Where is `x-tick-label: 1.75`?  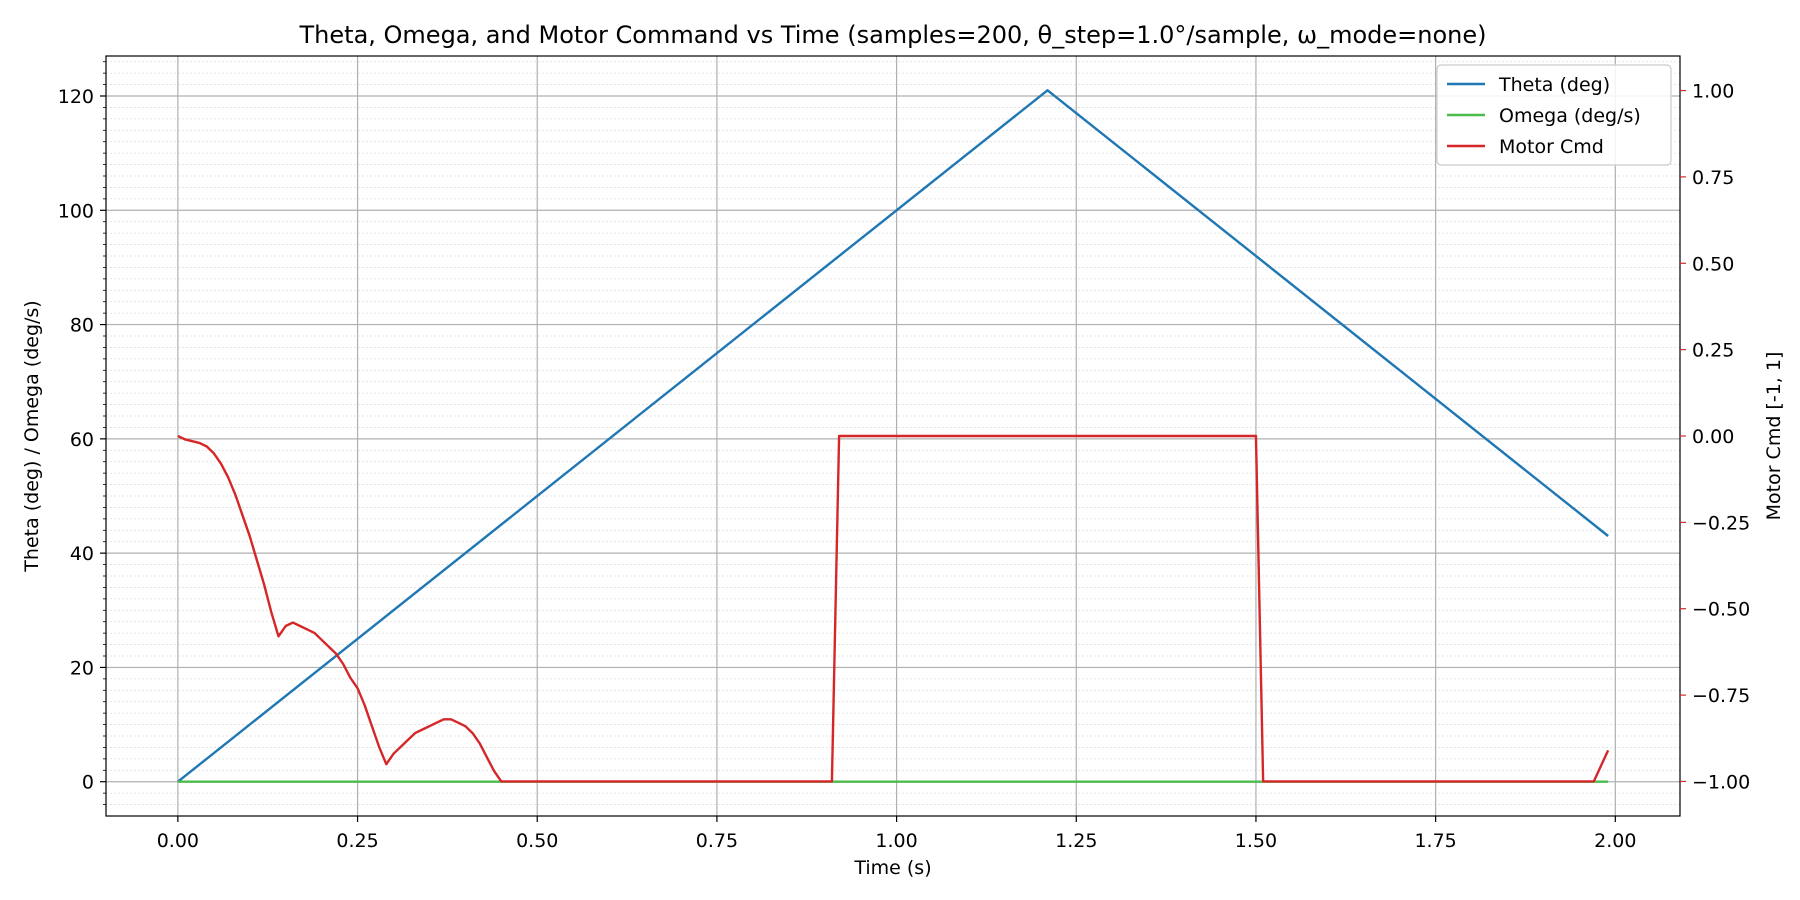 x-tick-label: 1.75 is located at coordinates (1435, 841).